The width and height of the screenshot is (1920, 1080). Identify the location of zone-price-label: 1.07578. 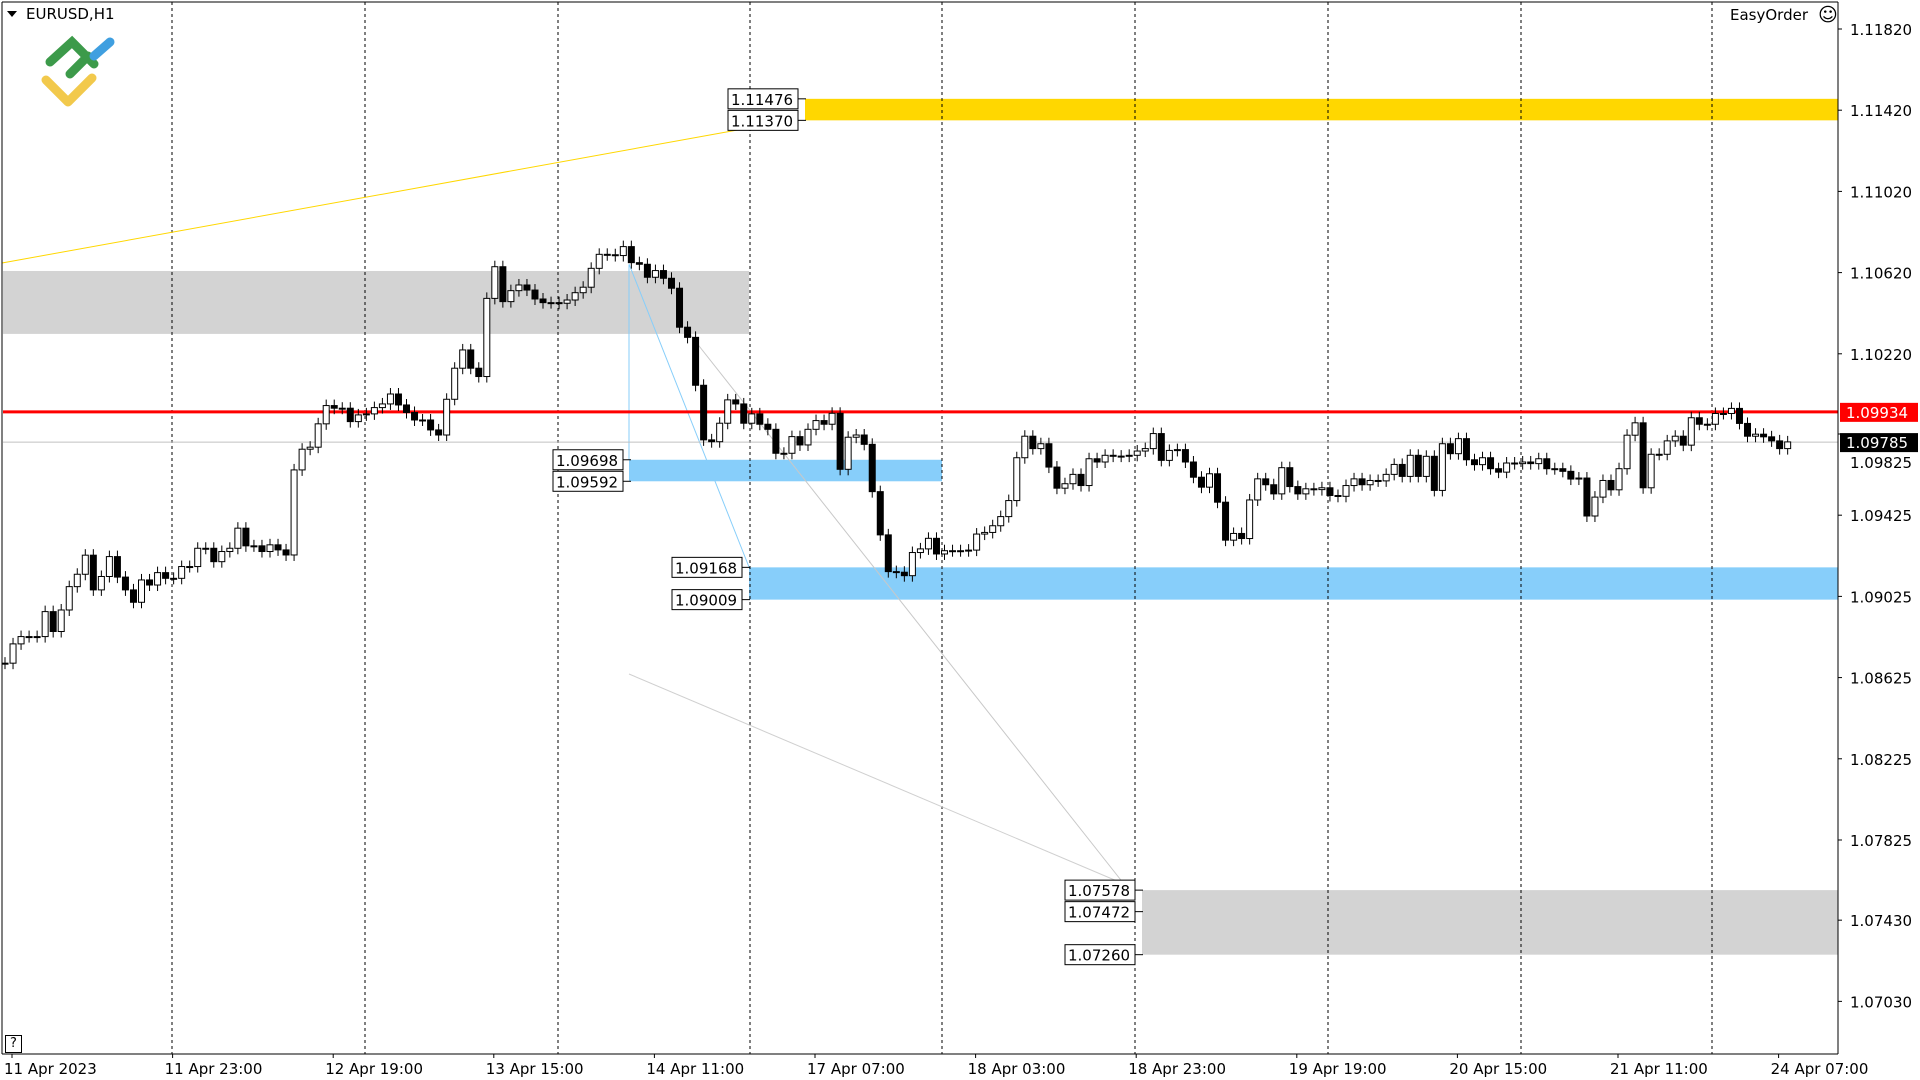
(1099, 891).